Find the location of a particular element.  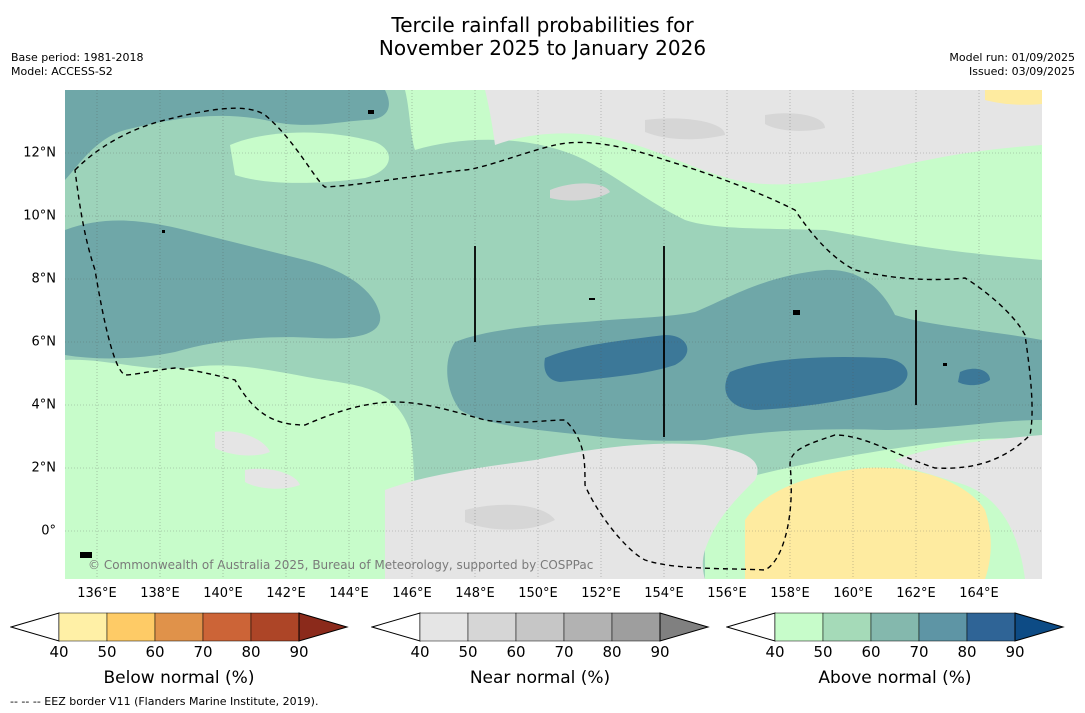

lon-label-158e: 158°E is located at coordinates (790, 593).